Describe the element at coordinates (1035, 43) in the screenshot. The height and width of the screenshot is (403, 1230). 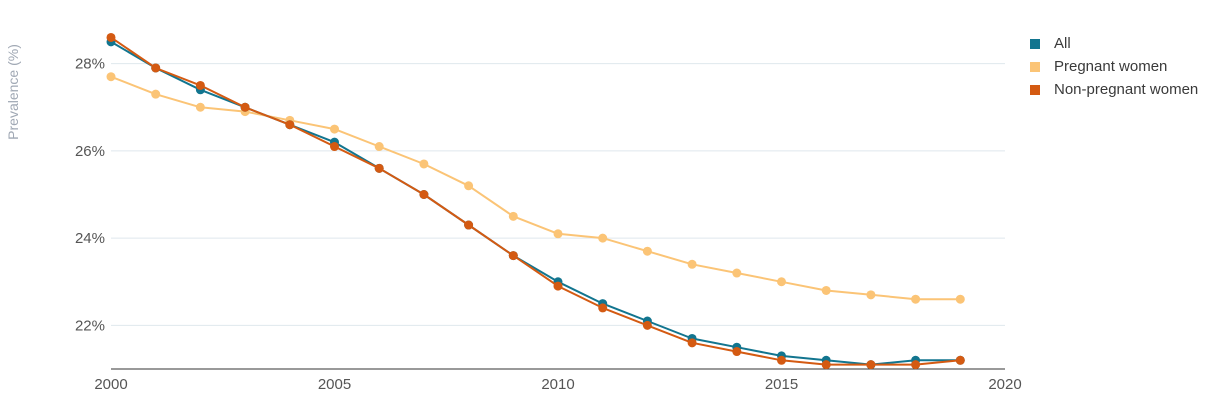
I see `legend-swatch-all` at that location.